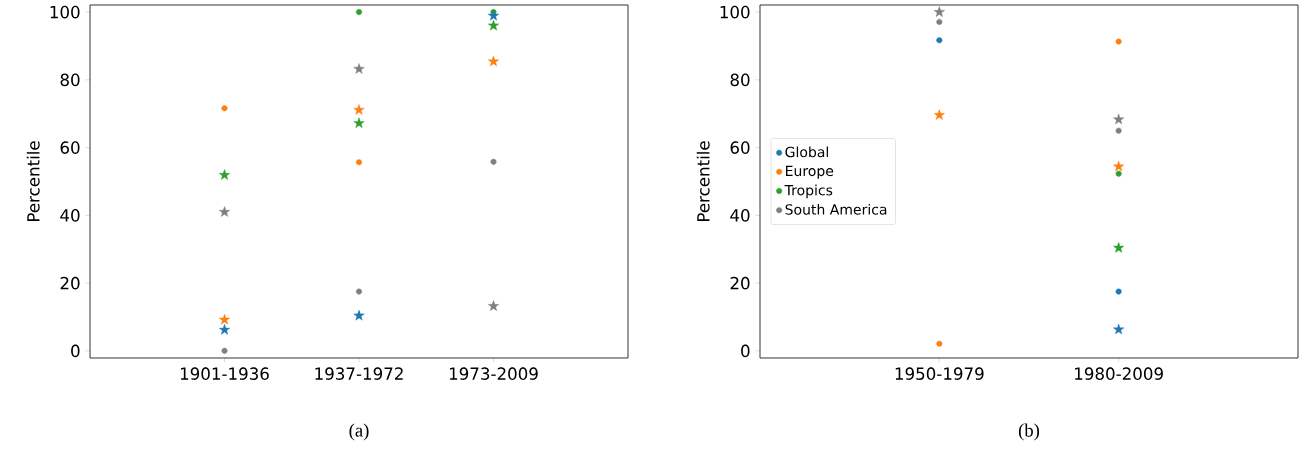 The width and height of the screenshot is (1311, 450). I want to click on x-tick-label: 1950-1979, so click(939, 373).